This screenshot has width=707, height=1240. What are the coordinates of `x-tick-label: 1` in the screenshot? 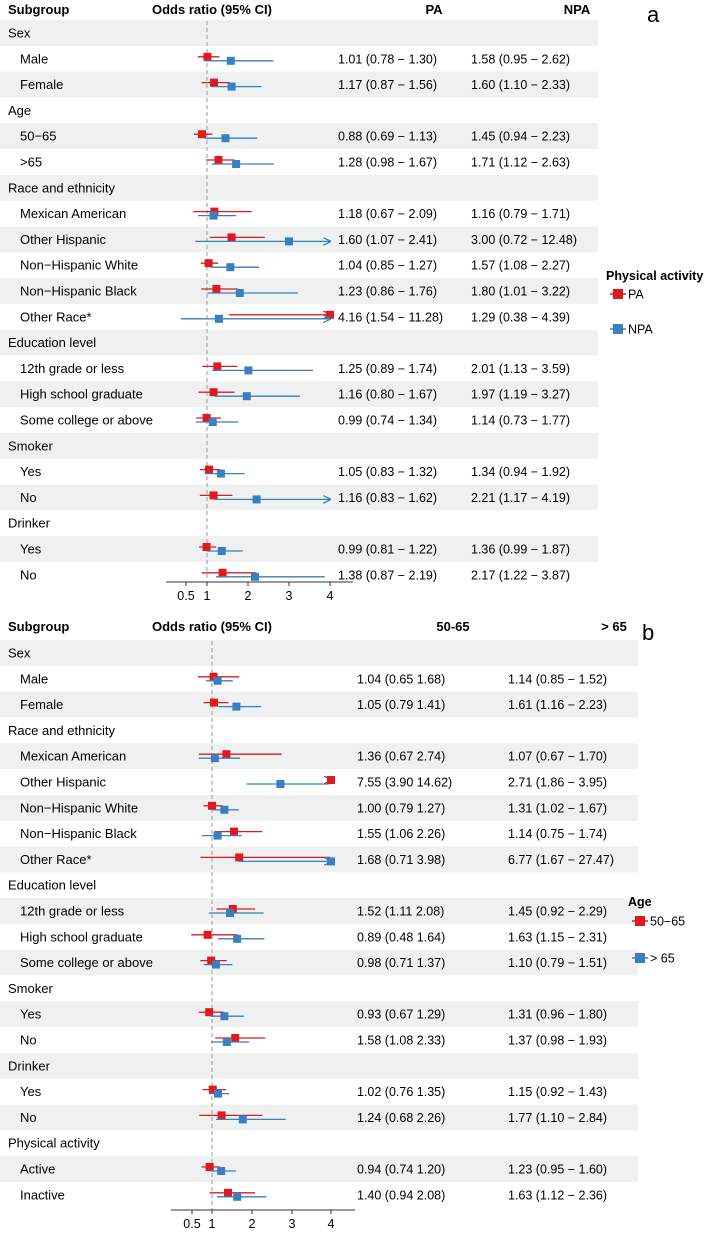 It's located at (207, 596).